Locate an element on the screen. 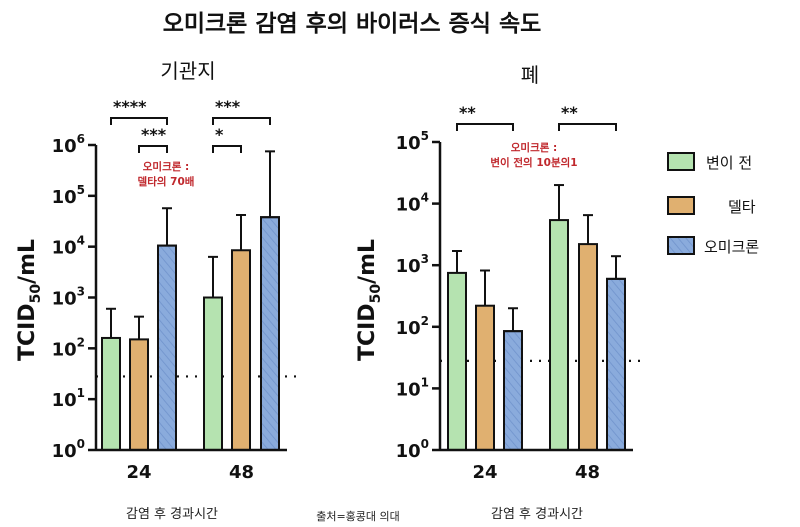 This screenshot has height=527, width=800. annotation-line-2: 변이 전의 10분의1 is located at coordinates (533, 162).